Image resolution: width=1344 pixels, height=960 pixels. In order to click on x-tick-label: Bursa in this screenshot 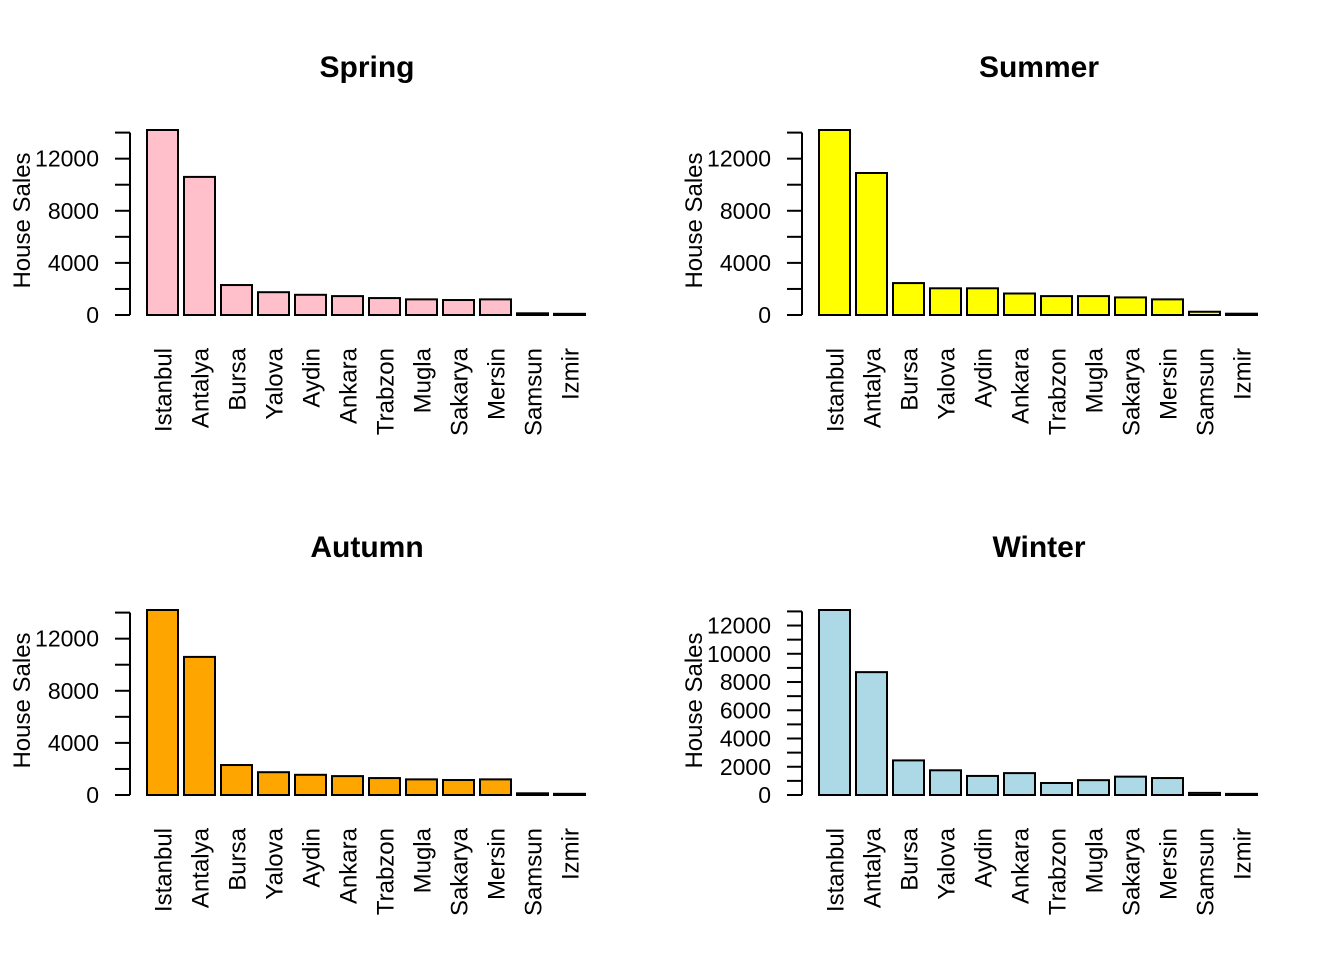, I will do `click(910, 858)`.